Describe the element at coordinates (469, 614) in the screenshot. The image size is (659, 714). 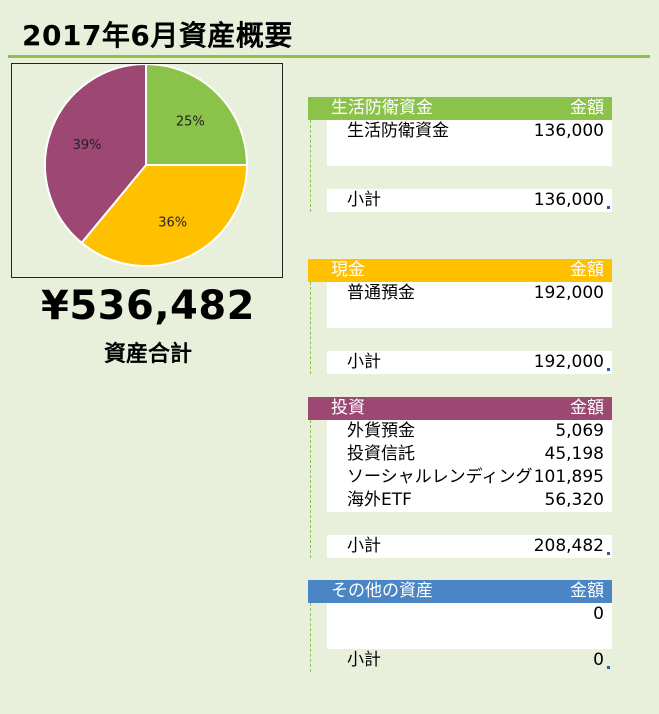
I see `table-row: 0` at that location.